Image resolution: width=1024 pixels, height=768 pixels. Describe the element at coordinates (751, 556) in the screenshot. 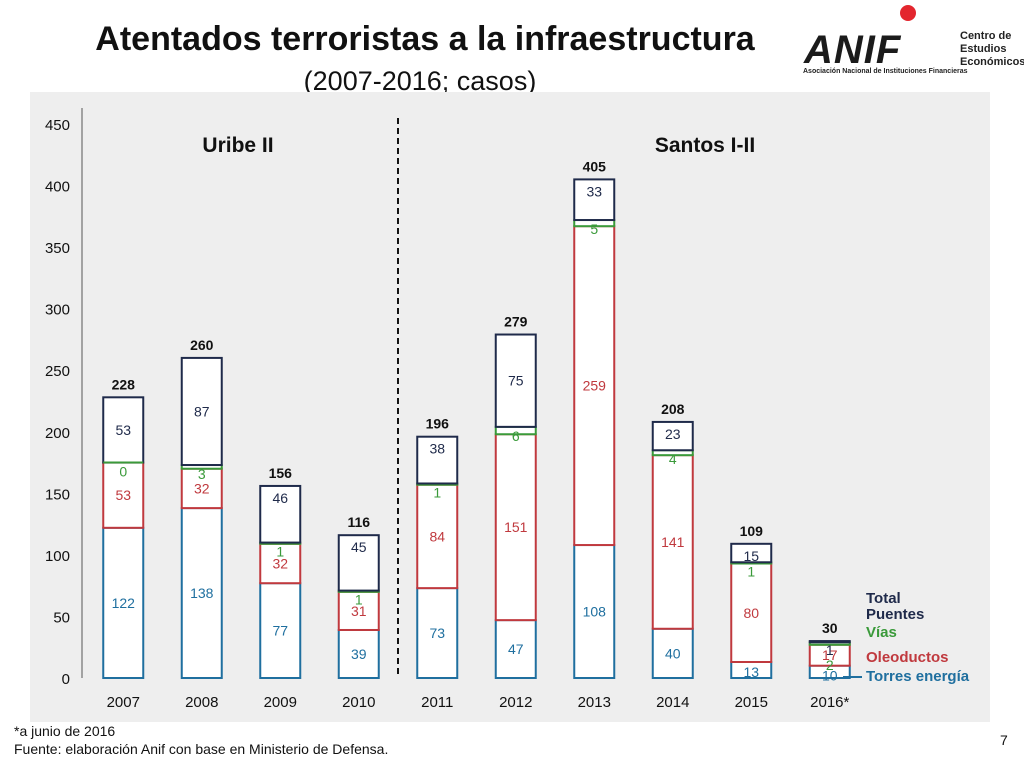

I see `data-label: 15` at that location.